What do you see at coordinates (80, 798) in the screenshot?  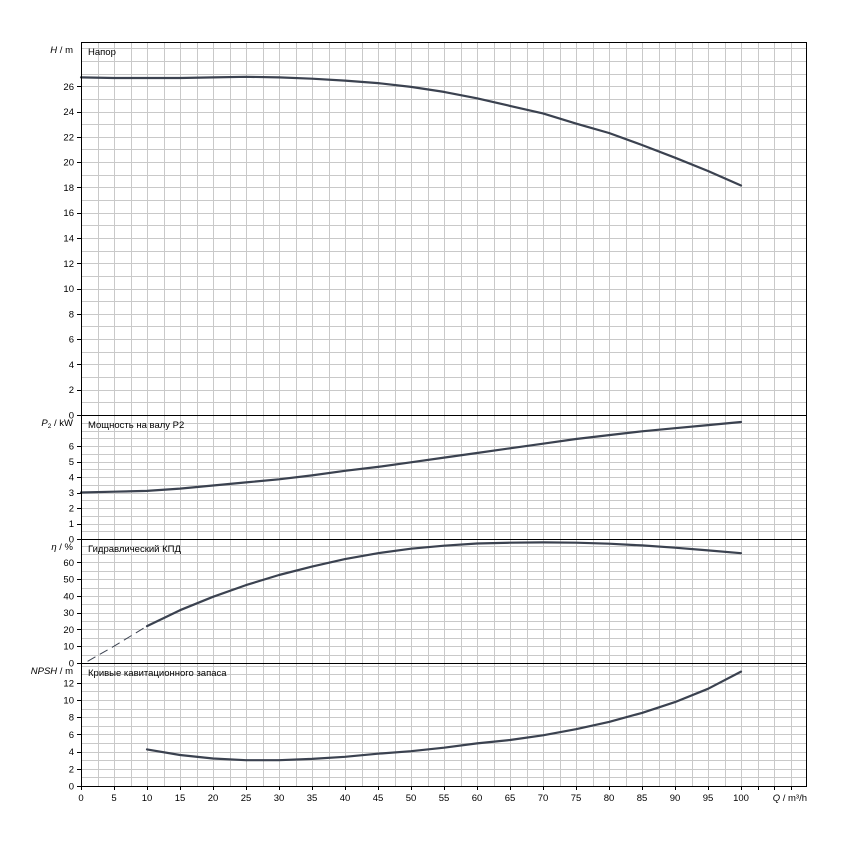 I see `x-tick-label: 0` at bounding box center [80, 798].